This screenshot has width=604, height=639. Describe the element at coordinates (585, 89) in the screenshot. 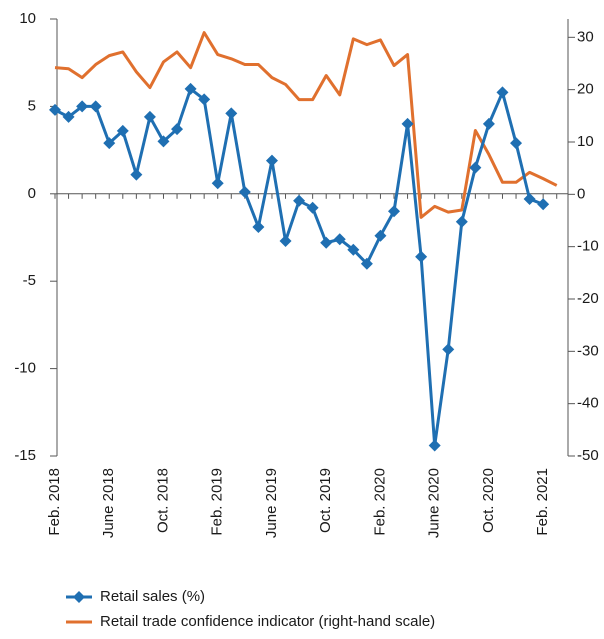

I see `y2-tick-label: 20` at that location.